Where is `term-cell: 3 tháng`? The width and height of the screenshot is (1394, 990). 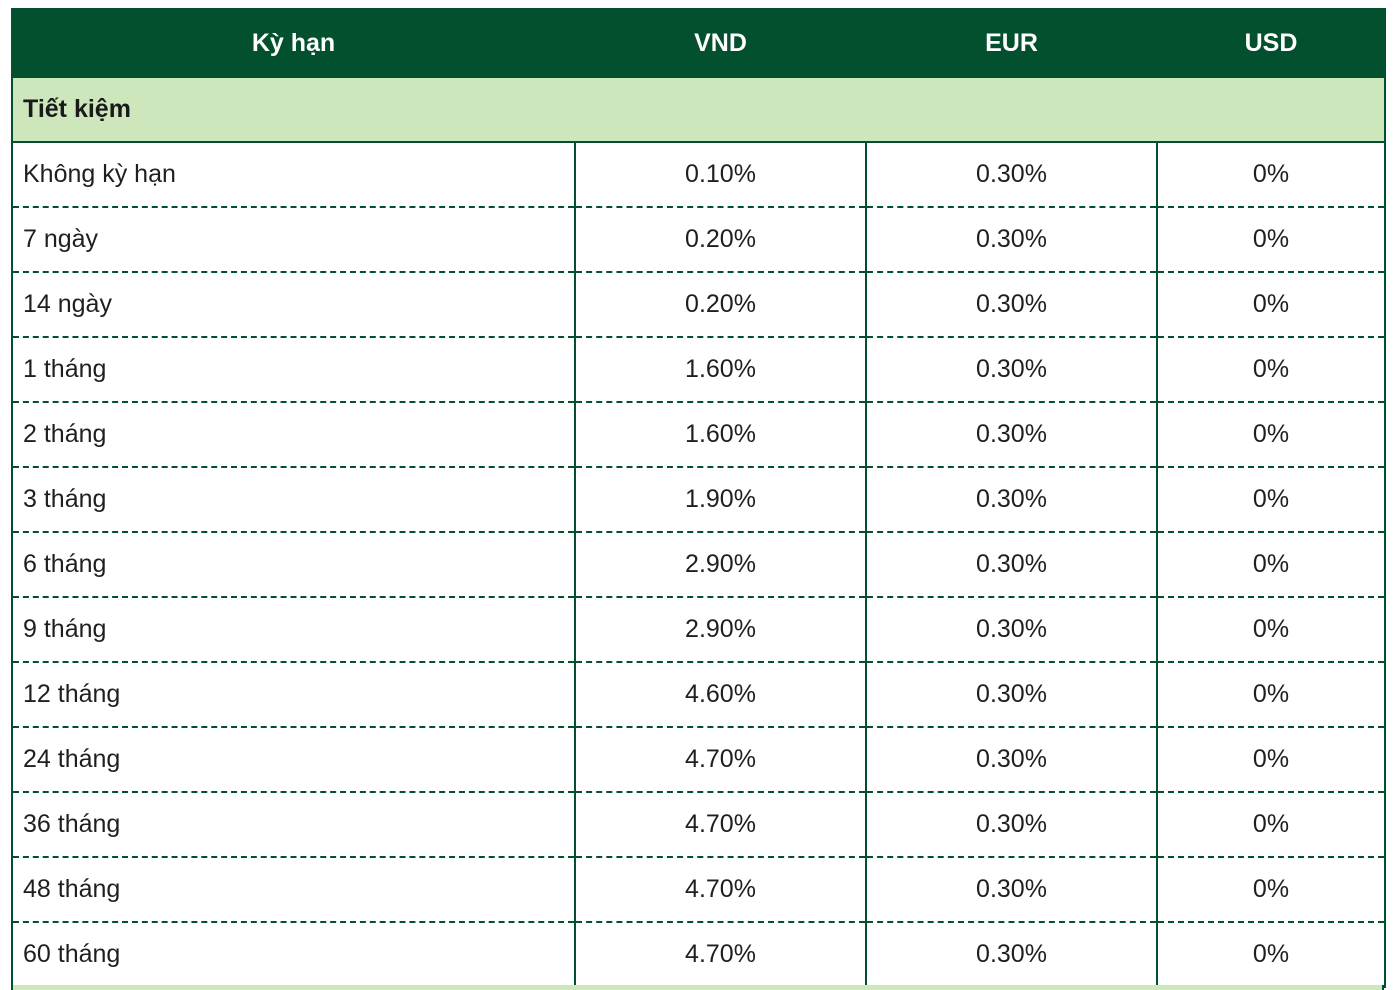 term-cell: 3 tháng is located at coordinates (293, 500).